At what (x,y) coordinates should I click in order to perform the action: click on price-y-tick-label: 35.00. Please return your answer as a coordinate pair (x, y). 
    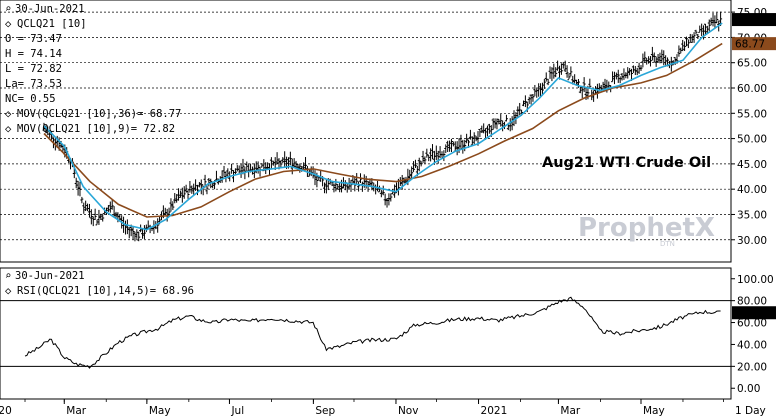
    Looking at the image, I should click on (752, 215).